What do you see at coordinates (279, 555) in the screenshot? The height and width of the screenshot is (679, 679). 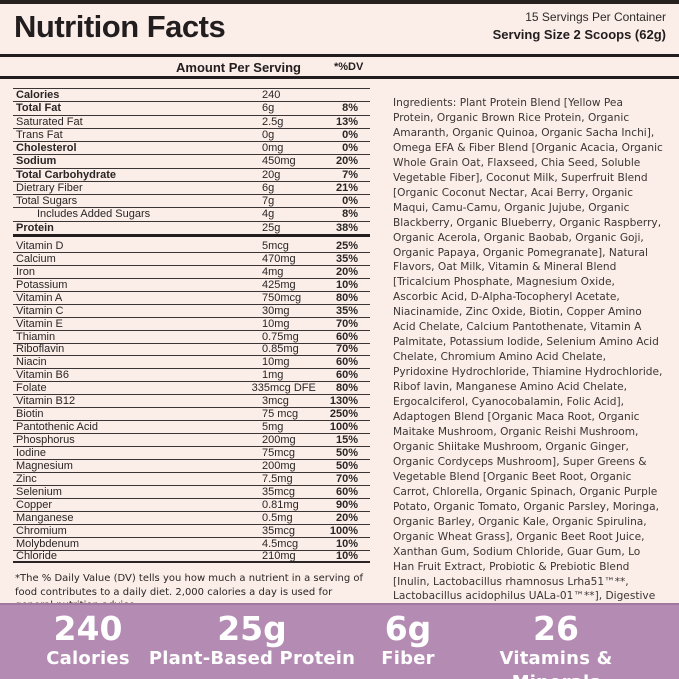 I see `nutrient-amount: 210mg` at bounding box center [279, 555].